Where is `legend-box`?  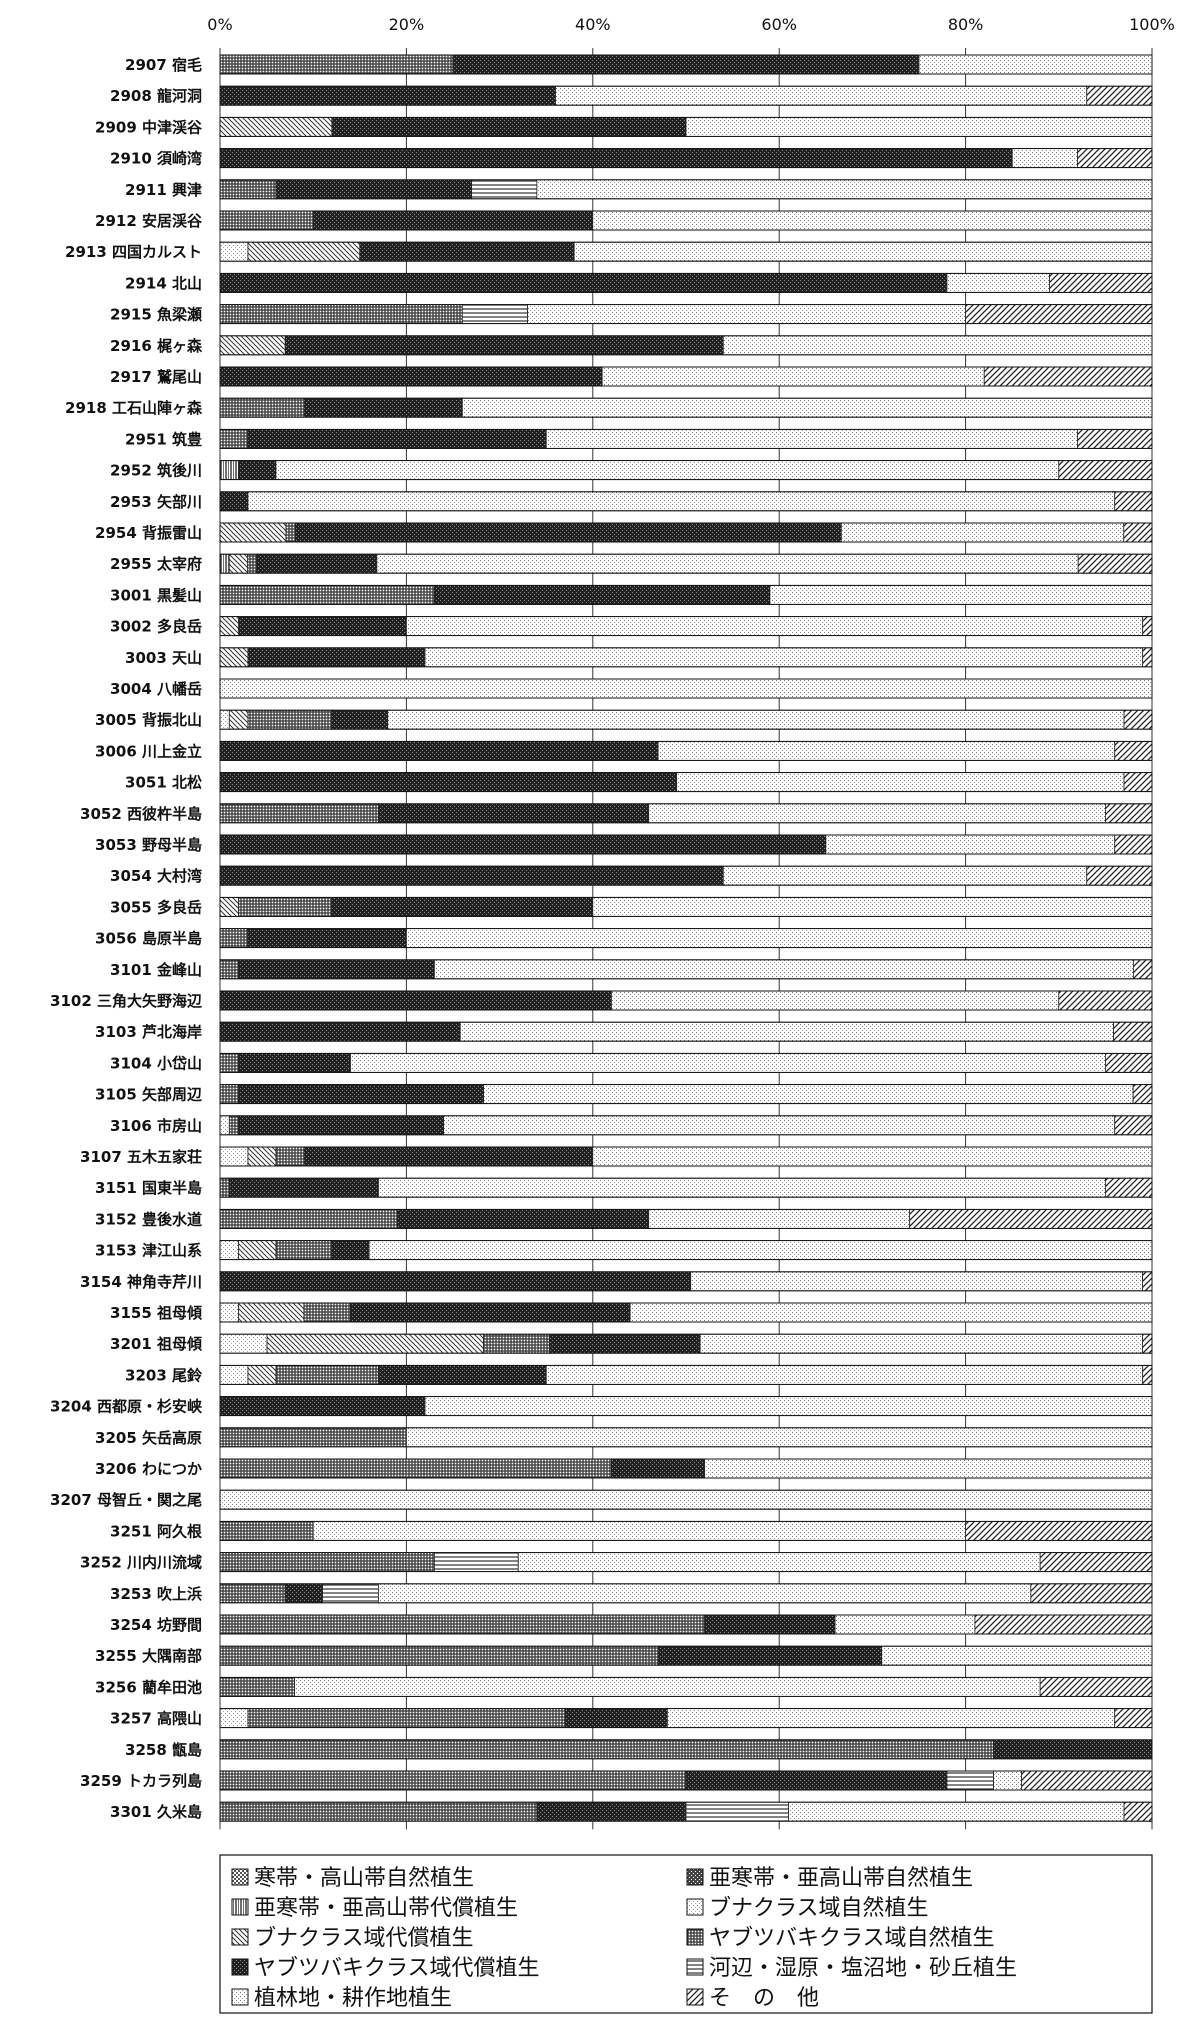
legend-box is located at coordinates (686, 1934).